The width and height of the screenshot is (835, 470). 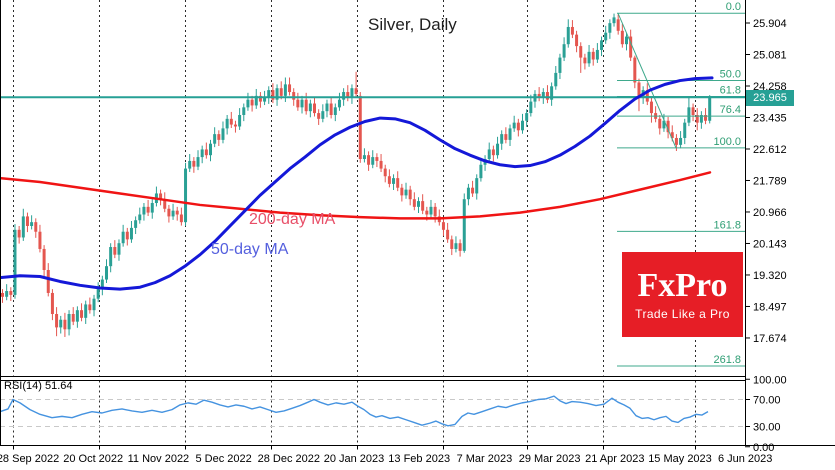 What do you see at coordinates (770, 276) in the screenshot?
I see `price-tick-label: 19.320` at bounding box center [770, 276].